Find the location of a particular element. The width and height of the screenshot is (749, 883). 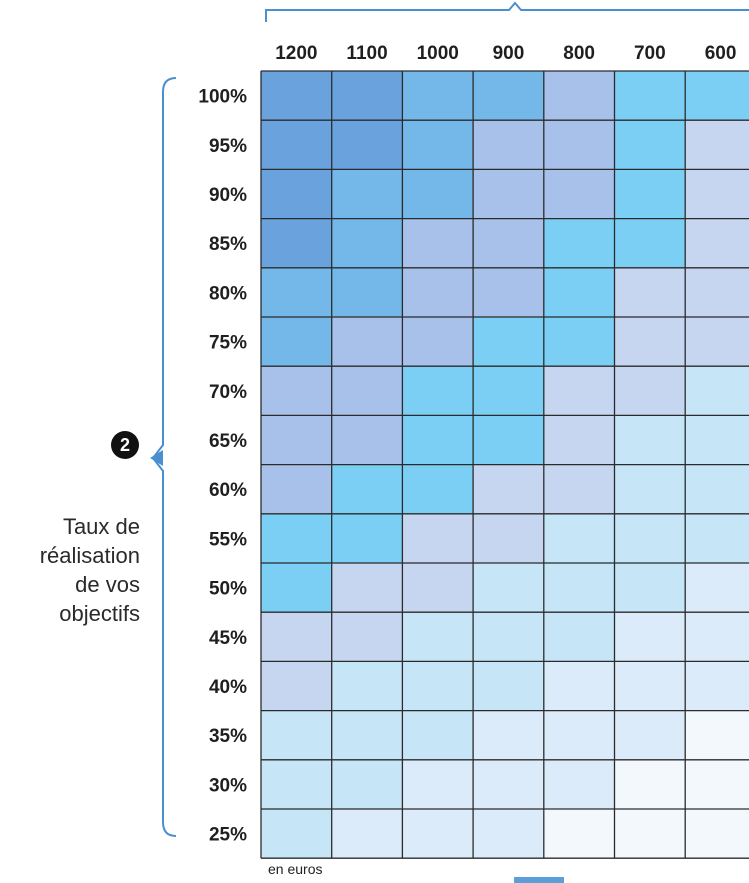

row-label-40pct: 40% is located at coordinates (228, 687).